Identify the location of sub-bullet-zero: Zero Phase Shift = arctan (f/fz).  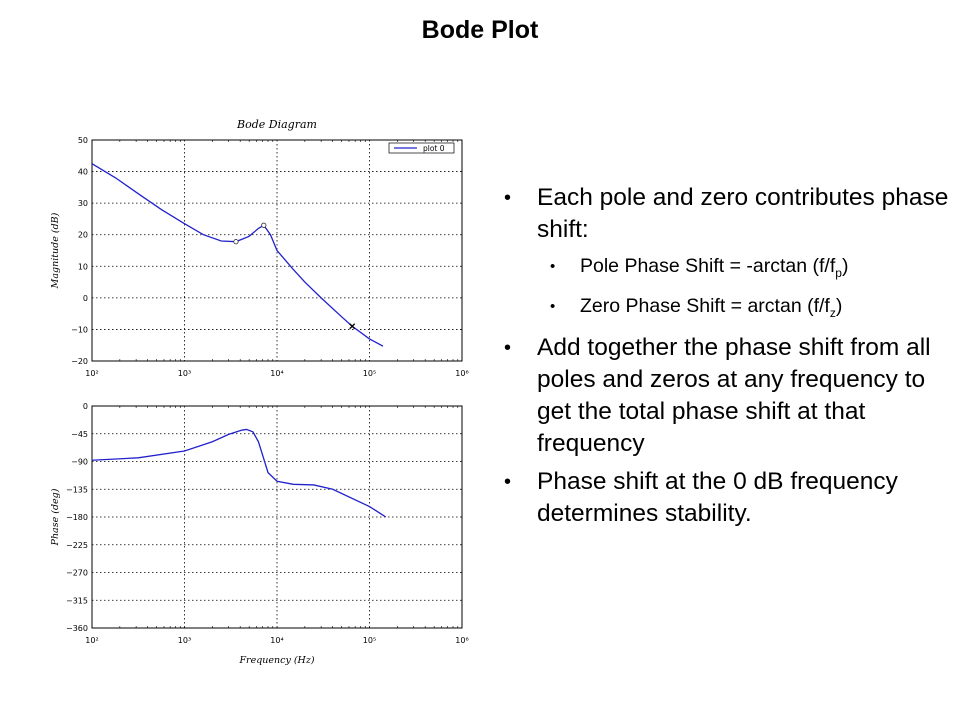
(730, 310).